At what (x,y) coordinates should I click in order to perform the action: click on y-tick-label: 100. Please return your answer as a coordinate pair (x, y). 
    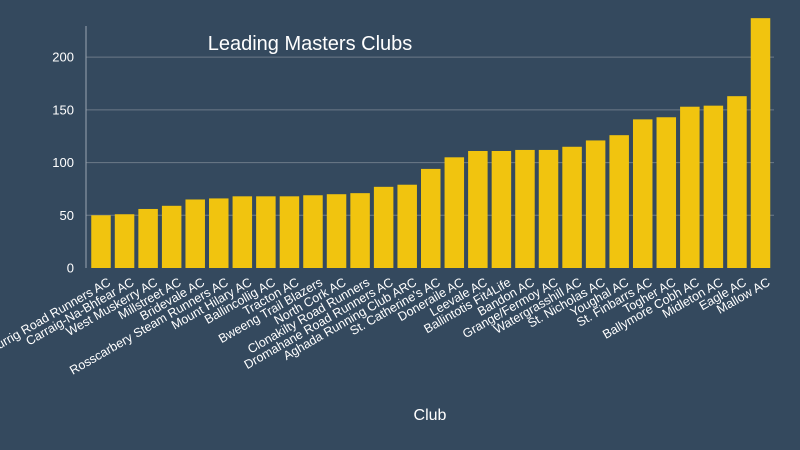
    Looking at the image, I should click on (63, 162).